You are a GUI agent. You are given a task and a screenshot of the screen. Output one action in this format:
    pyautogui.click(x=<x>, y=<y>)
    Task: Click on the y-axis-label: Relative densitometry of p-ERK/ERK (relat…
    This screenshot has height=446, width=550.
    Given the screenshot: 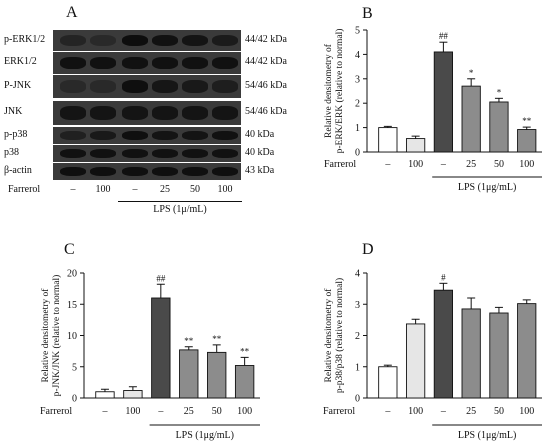 What is the action you would take?
    pyautogui.click(x=334, y=91)
    